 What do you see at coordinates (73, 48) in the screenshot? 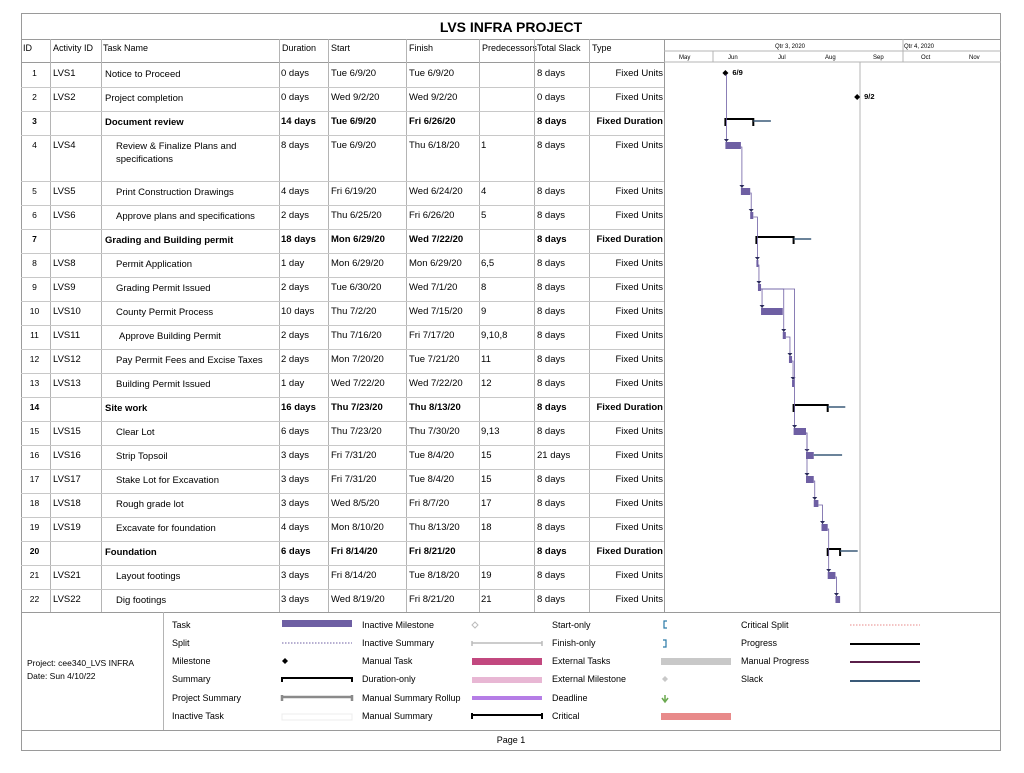
I see `header-activity: Activity ID` at bounding box center [73, 48].